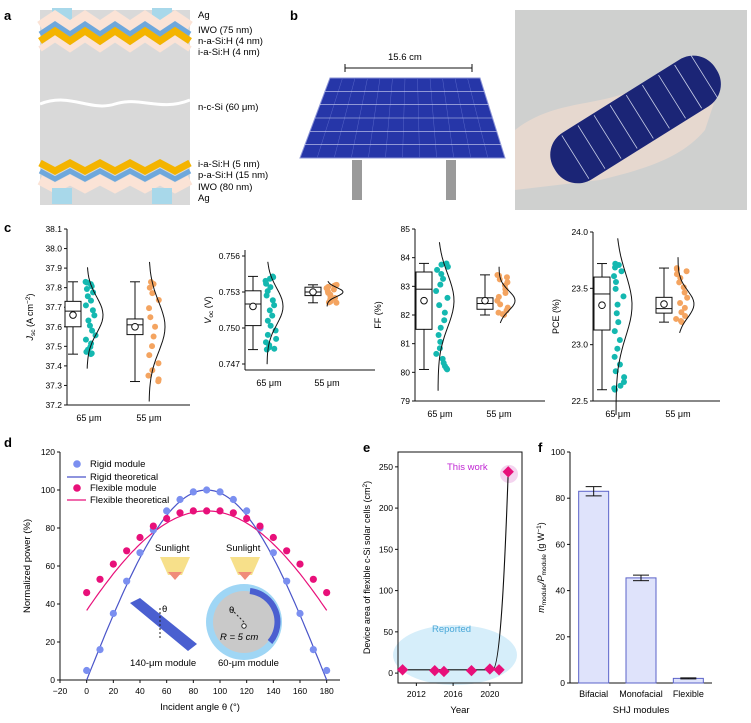  What do you see at coordinates (664, 304) in the screenshot?
I see `box-mean` at bounding box center [664, 304].